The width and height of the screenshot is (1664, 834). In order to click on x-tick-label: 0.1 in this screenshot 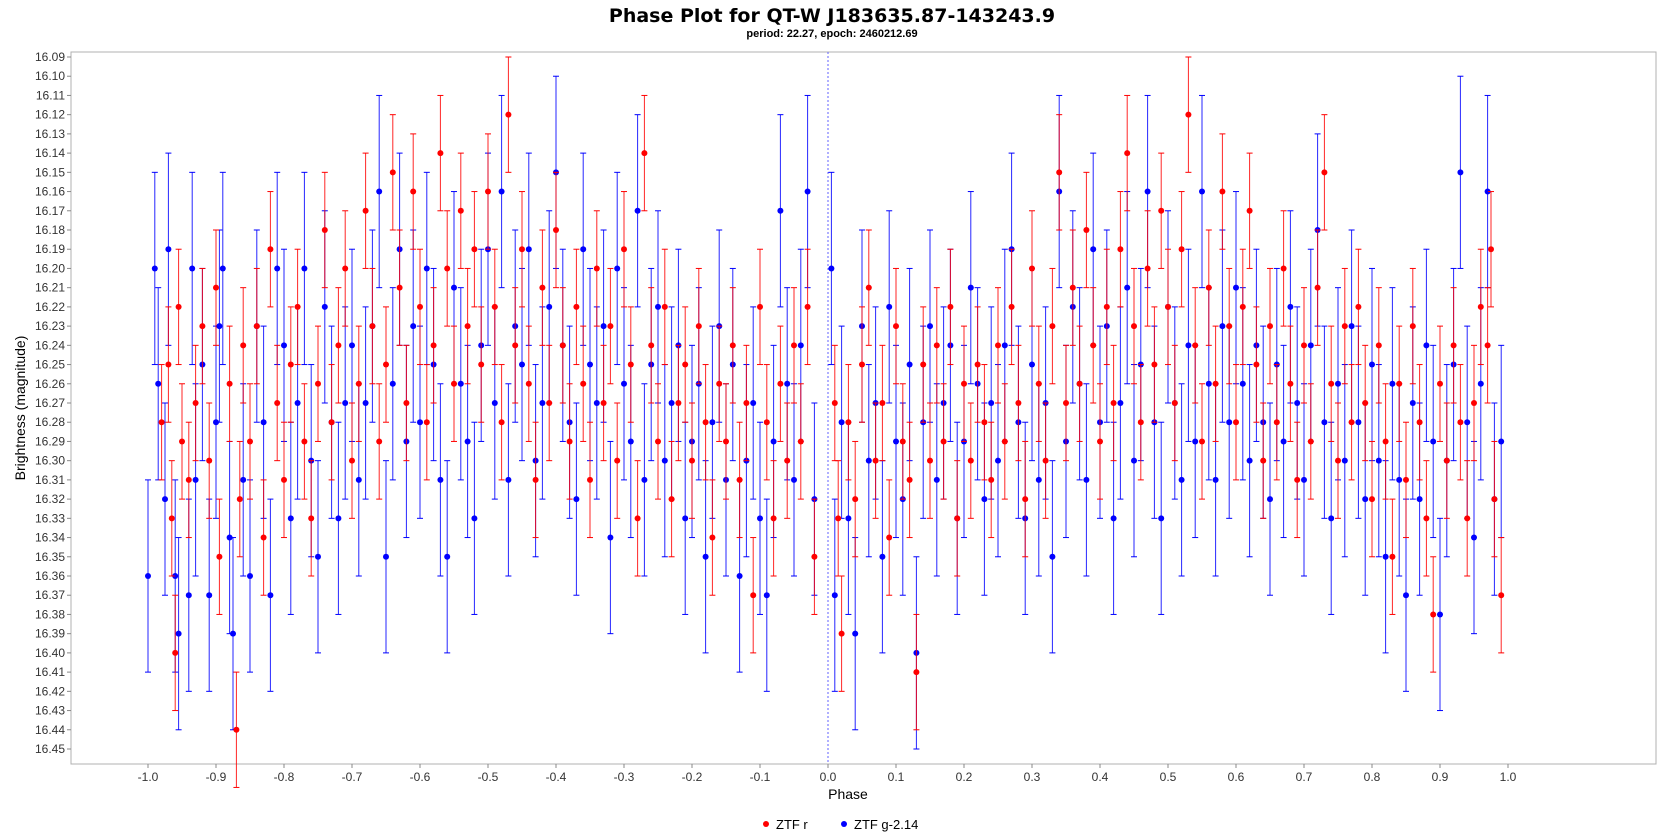, I will do `click(896, 777)`.